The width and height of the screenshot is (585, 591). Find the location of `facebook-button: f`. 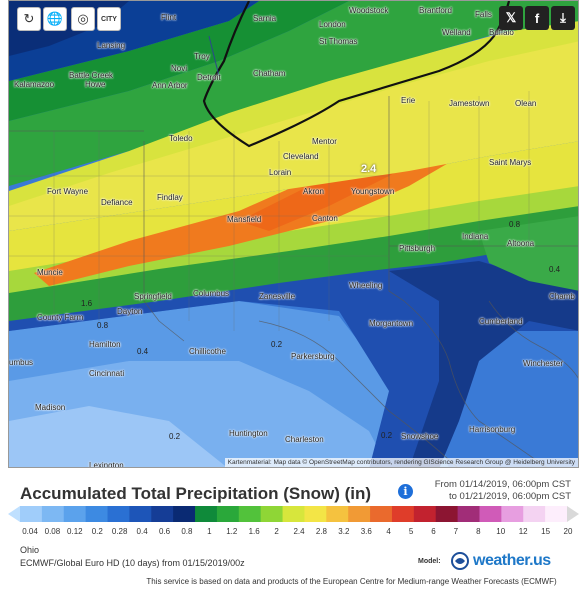

facebook-button: f is located at coordinates (537, 18).